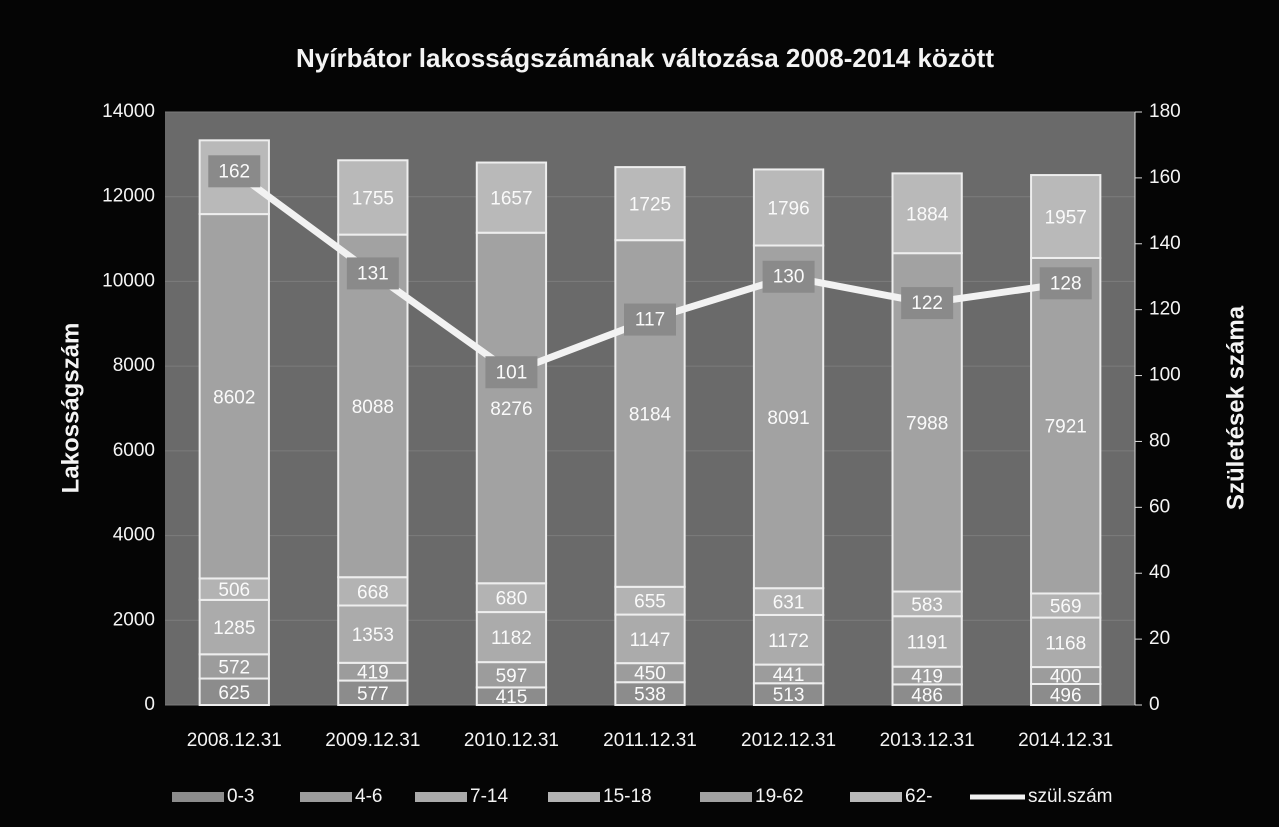  I want to click on legend-label: 0-3, so click(240, 796).